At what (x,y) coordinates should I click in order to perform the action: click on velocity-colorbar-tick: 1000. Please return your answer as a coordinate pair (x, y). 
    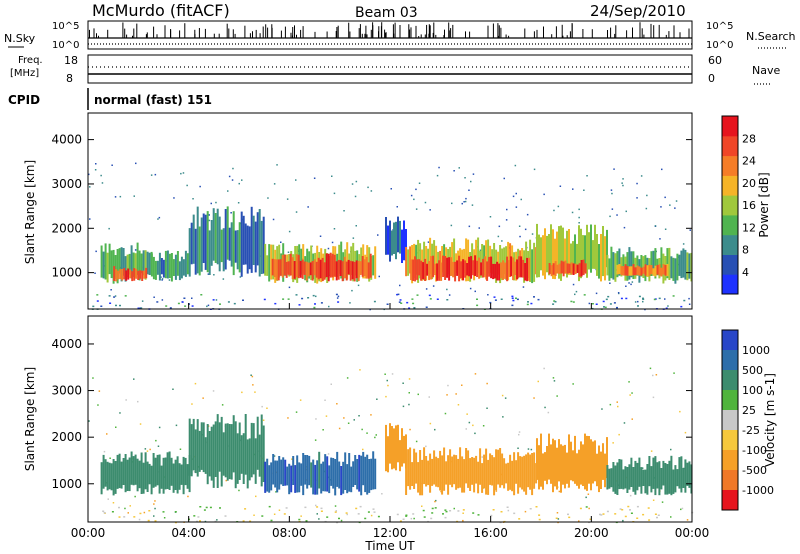
    Looking at the image, I should click on (756, 350).